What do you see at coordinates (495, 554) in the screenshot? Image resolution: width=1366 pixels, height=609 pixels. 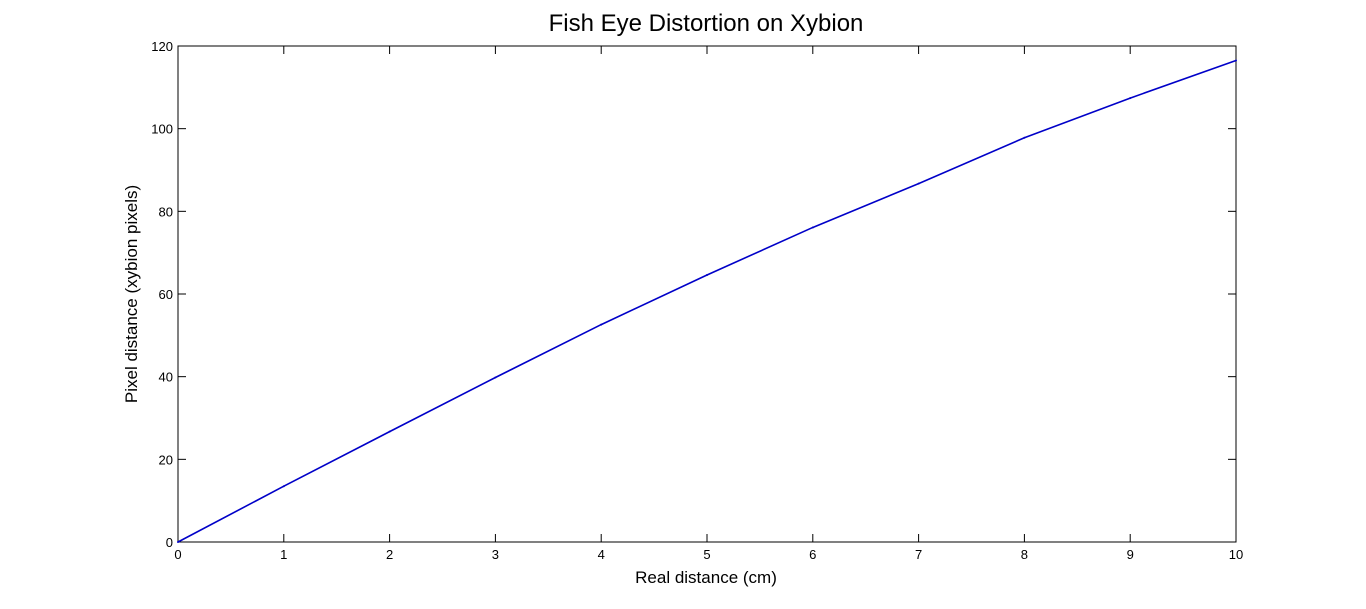 I see `x-tick-label: 3` at bounding box center [495, 554].